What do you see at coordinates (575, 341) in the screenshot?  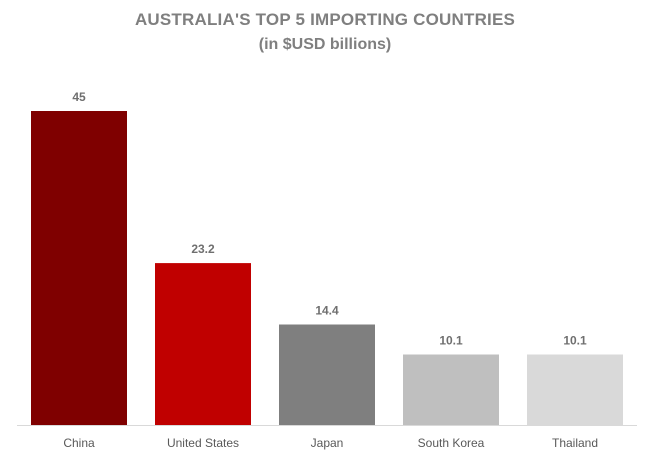 I see `data-label-thailand: 10.1` at bounding box center [575, 341].